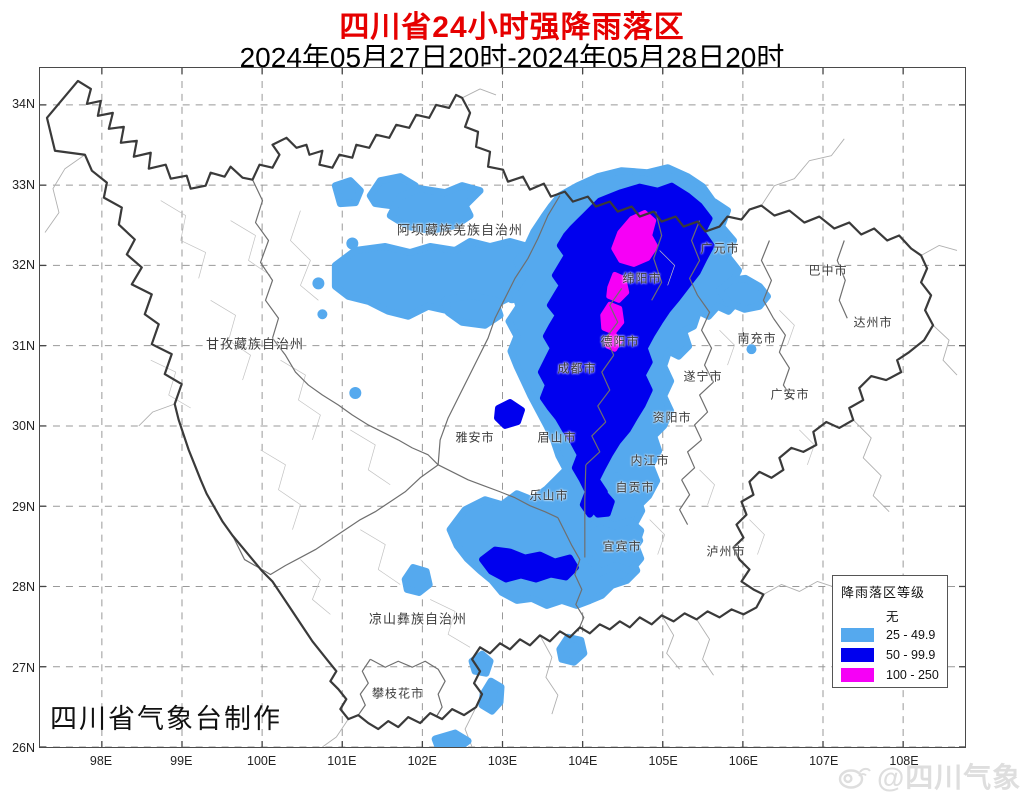  Describe the element at coordinates (672, 417) in the screenshot. I see `region-label: 资阳市` at that location.